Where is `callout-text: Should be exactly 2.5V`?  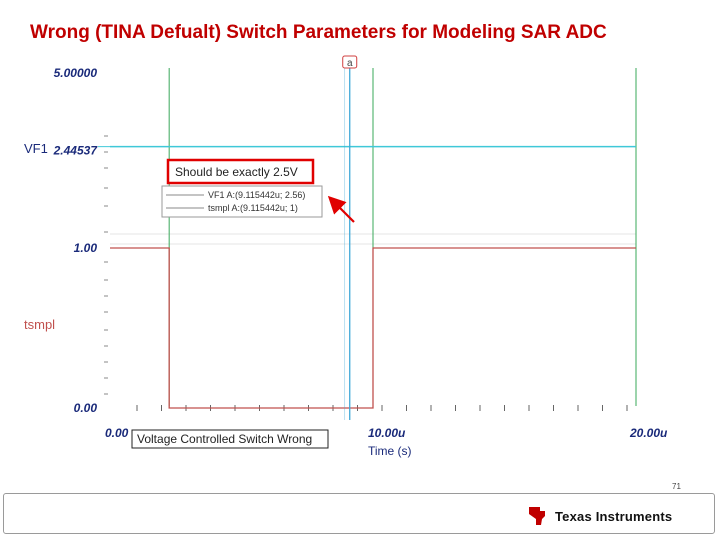
callout-text: Should be exactly 2.5V is located at coordinates (236, 172).